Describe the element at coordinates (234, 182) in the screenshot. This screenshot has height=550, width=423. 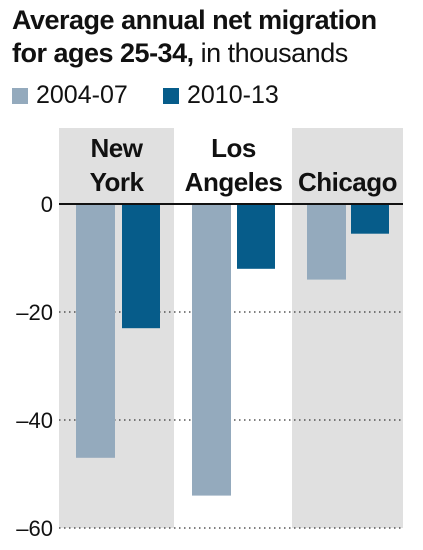
I see `category-label-1-1: Angeles` at that location.